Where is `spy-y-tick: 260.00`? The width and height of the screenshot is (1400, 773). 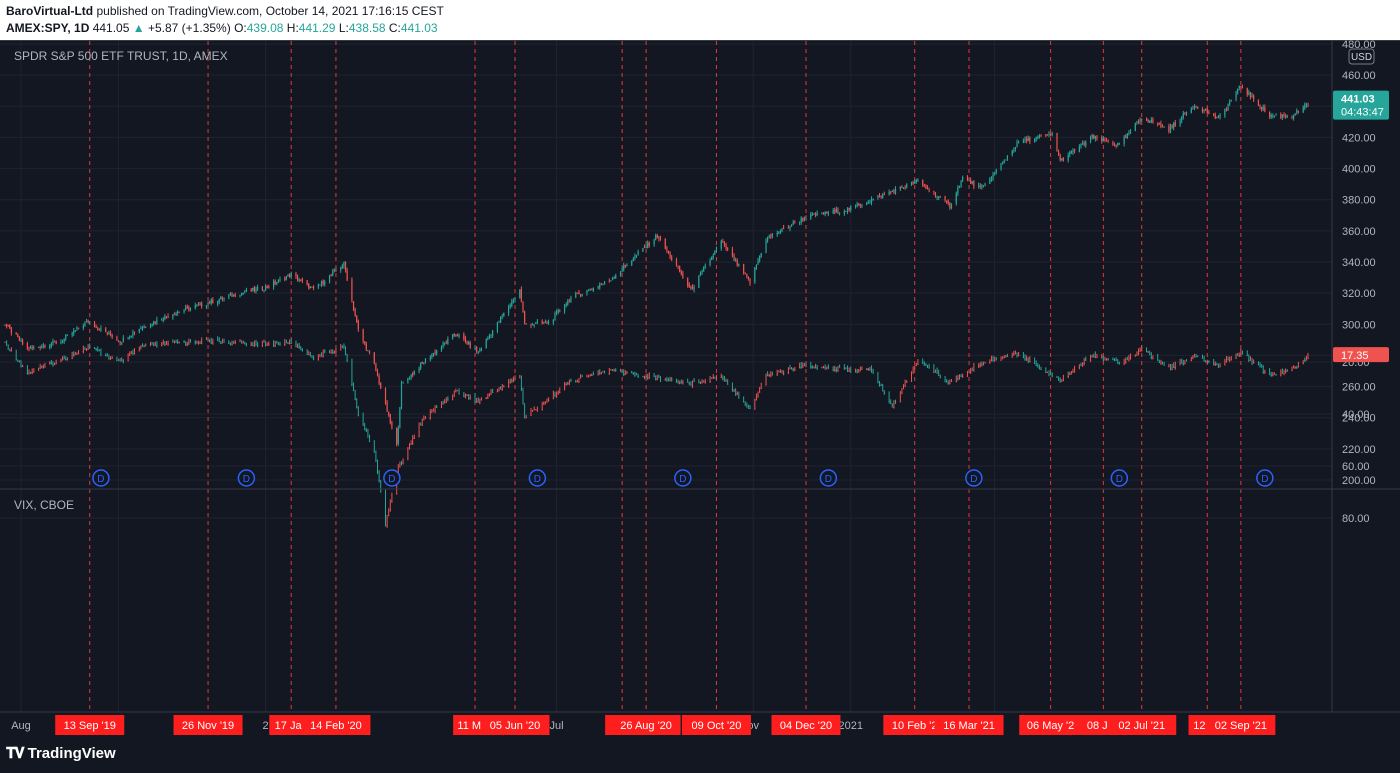
spy-y-tick: 260.00 is located at coordinates (1359, 388).